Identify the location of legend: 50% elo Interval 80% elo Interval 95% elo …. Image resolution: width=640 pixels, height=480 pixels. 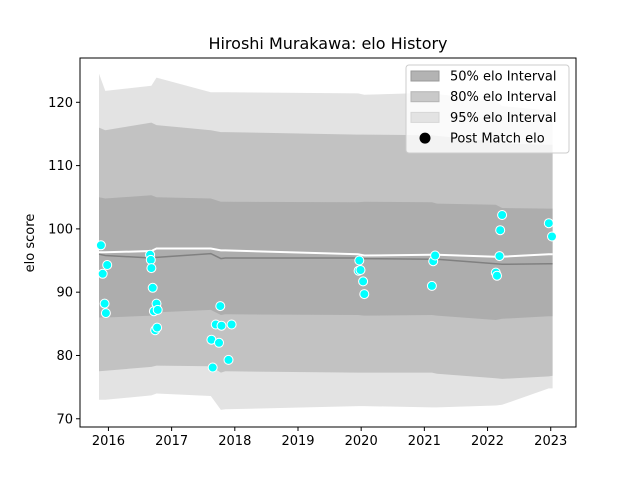
(487, 109).